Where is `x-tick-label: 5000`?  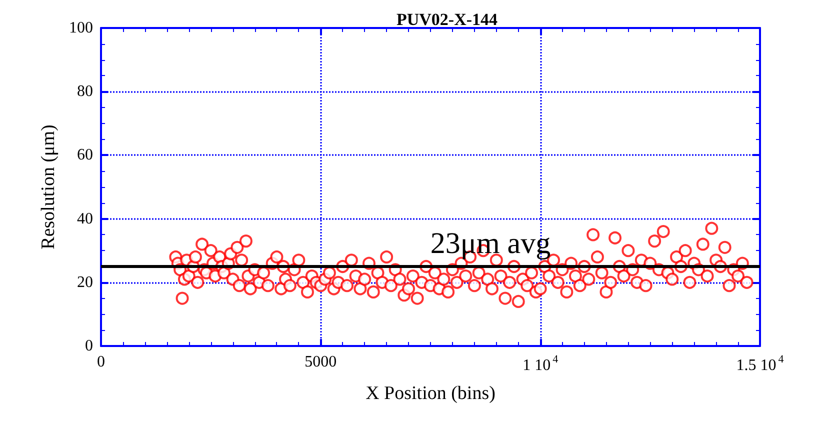 x-tick-label: 5000 is located at coordinates (320, 362).